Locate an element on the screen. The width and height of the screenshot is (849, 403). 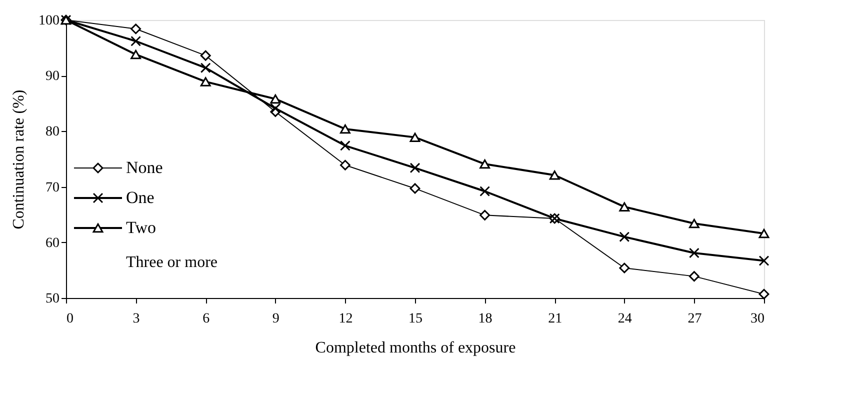
x-tick-label: 30 is located at coordinates (757, 319).